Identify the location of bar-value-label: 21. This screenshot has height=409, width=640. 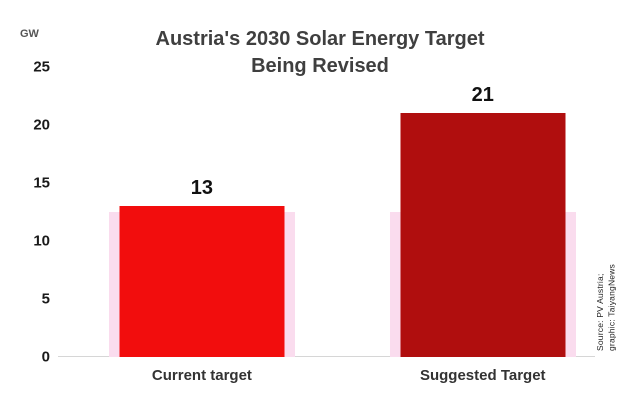
(482, 95).